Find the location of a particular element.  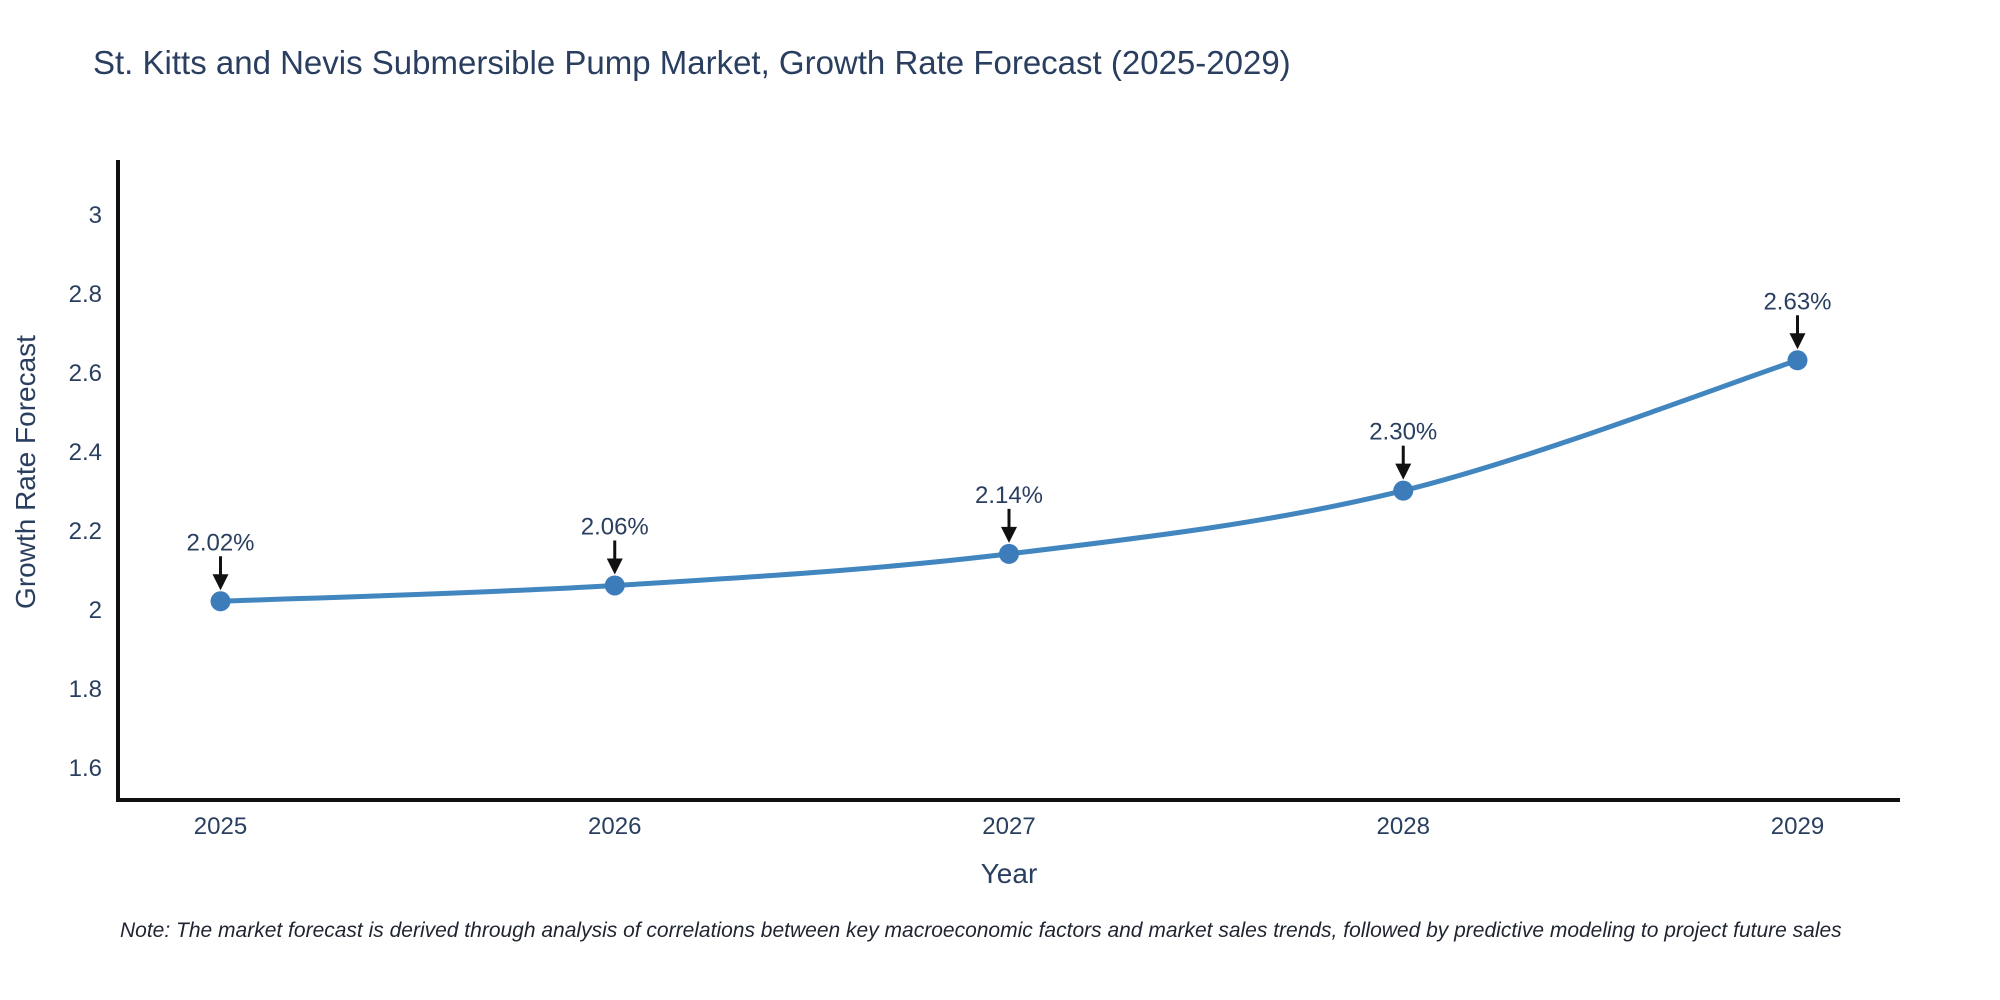

data-point-2027 is located at coordinates (1009, 553).